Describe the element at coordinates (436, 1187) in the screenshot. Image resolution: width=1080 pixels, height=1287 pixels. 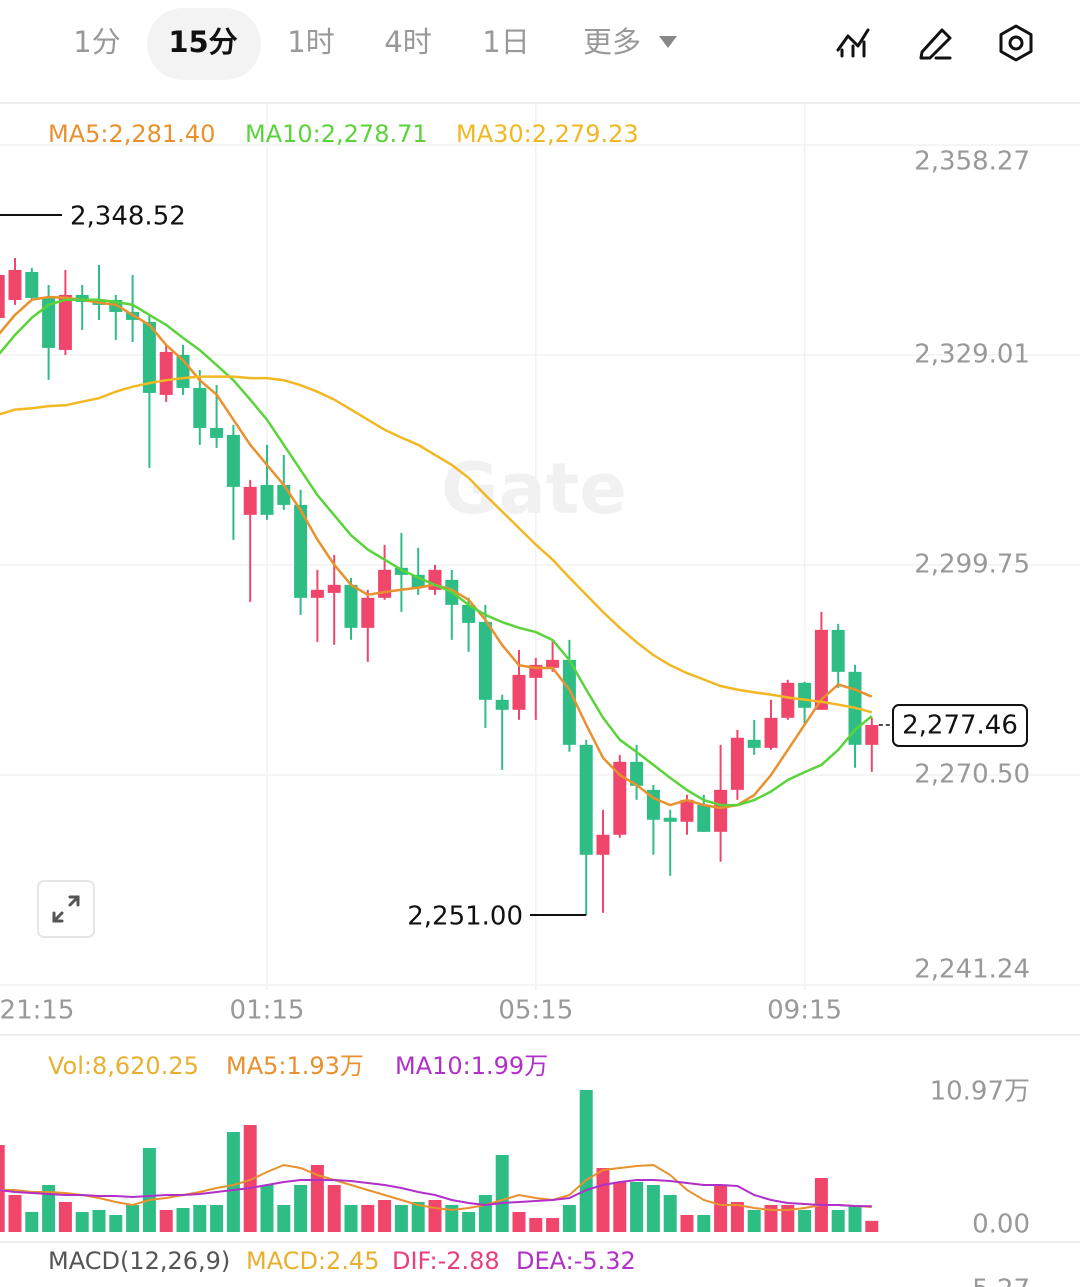
I see `ma-line` at that location.